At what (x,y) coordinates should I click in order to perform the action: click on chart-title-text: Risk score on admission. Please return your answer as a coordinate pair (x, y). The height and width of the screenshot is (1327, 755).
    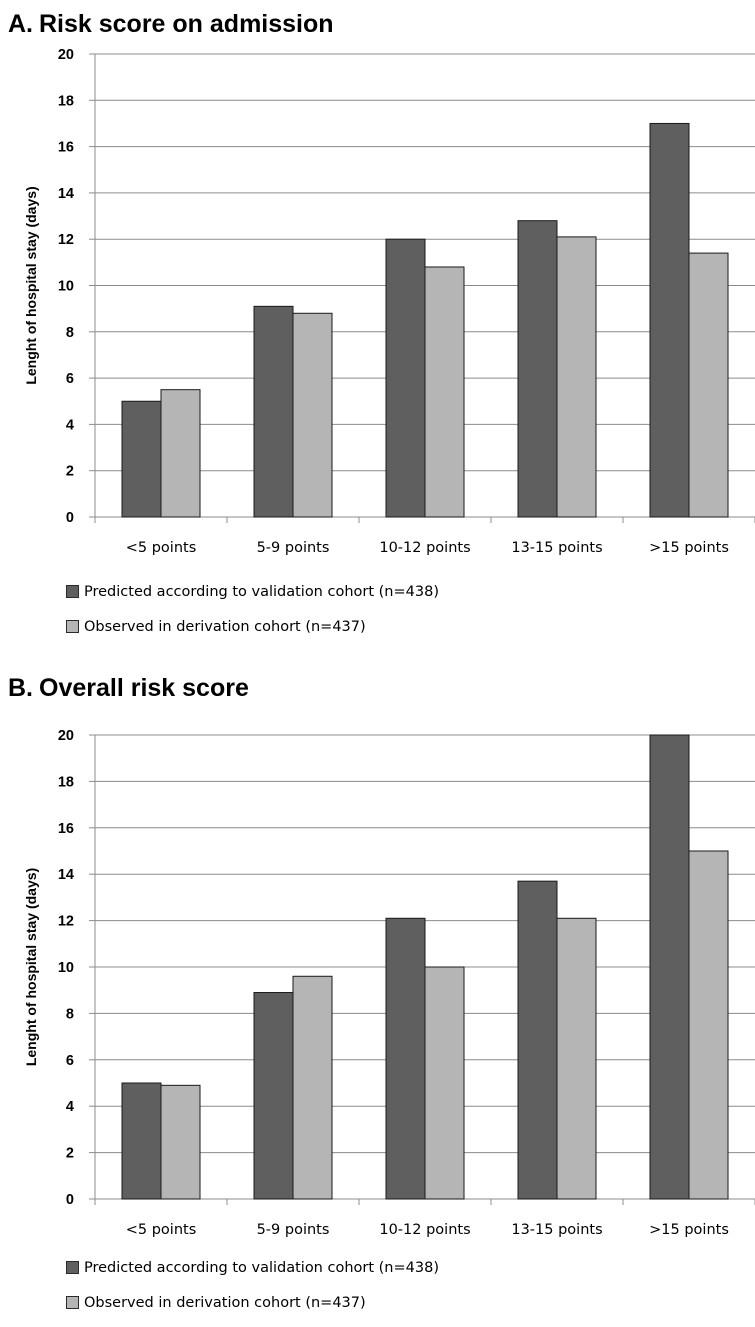
    Looking at the image, I should click on (186, 24).